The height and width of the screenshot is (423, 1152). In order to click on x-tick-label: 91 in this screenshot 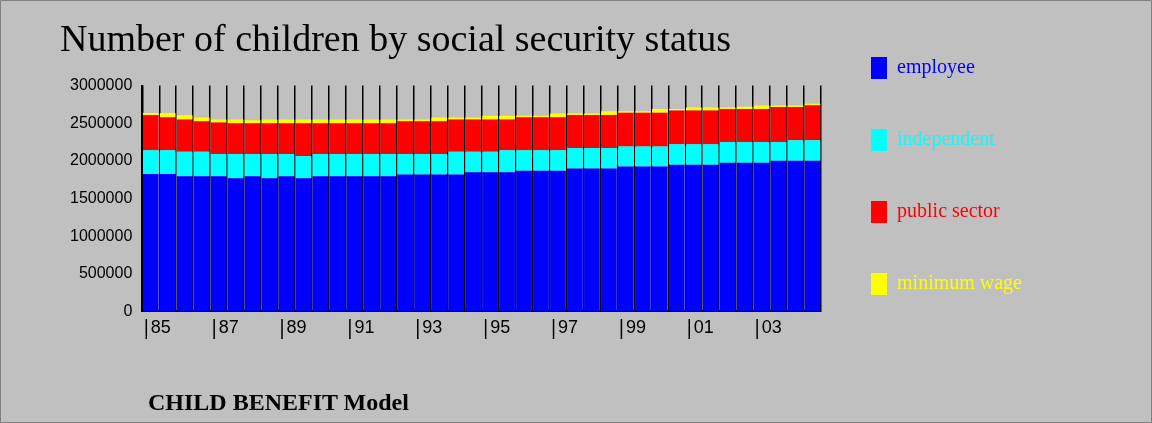, I will do `click(364, 327)`.